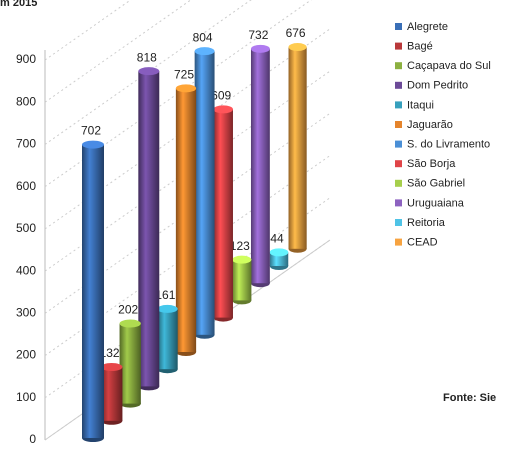 This screenshot has height=453, width=507. What do you see at coordinates (110, 353) in the screenshot?
I see `data-label: 132` at bounding box center [110, 353].